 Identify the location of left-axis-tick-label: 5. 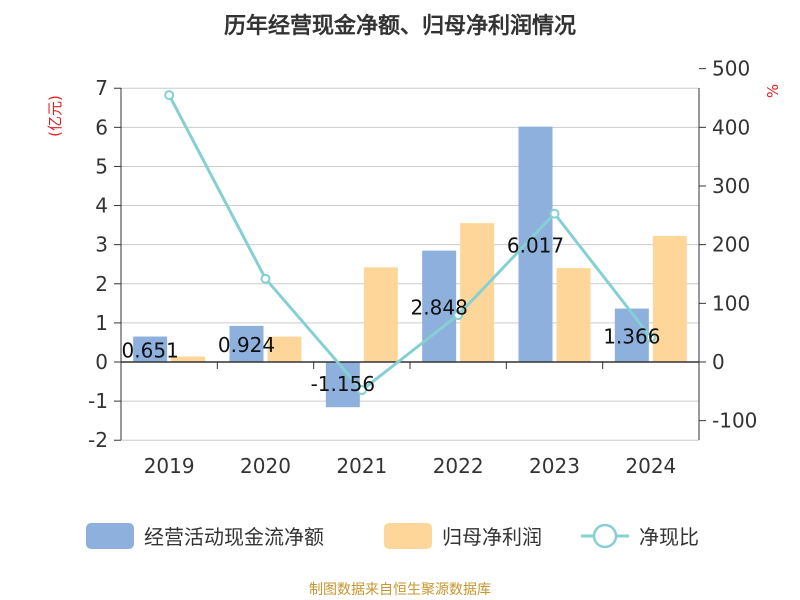
(101, 166).